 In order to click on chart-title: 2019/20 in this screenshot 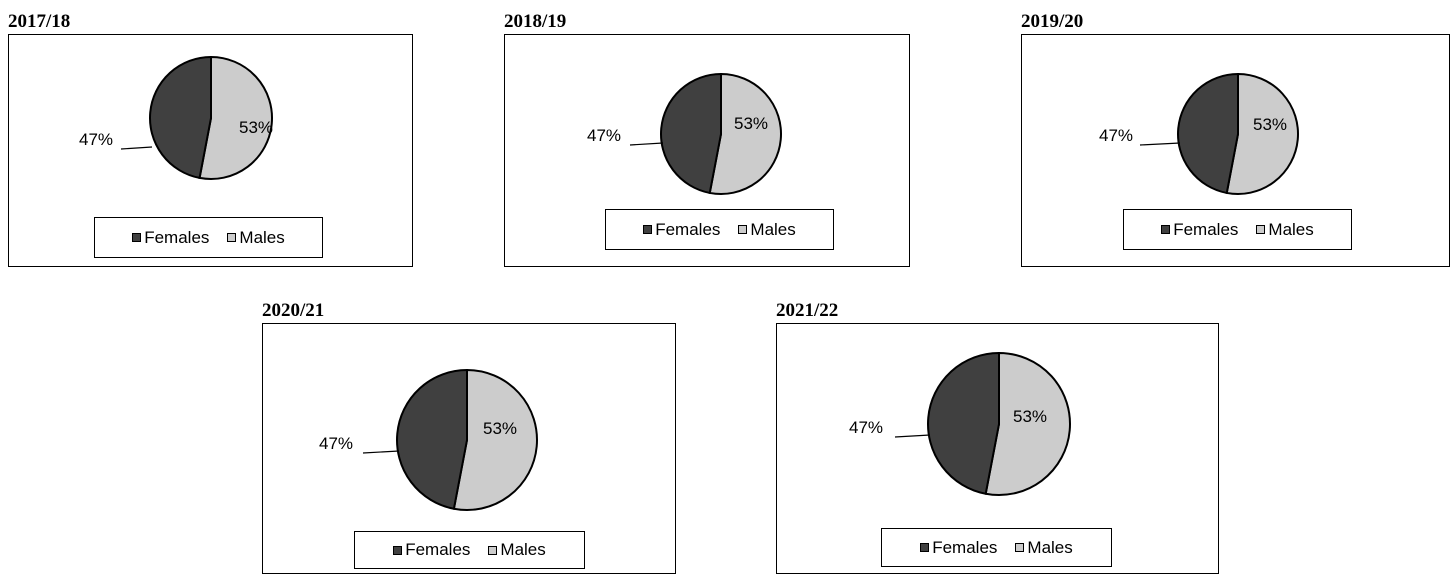, I will do `click(1052, 21)`.